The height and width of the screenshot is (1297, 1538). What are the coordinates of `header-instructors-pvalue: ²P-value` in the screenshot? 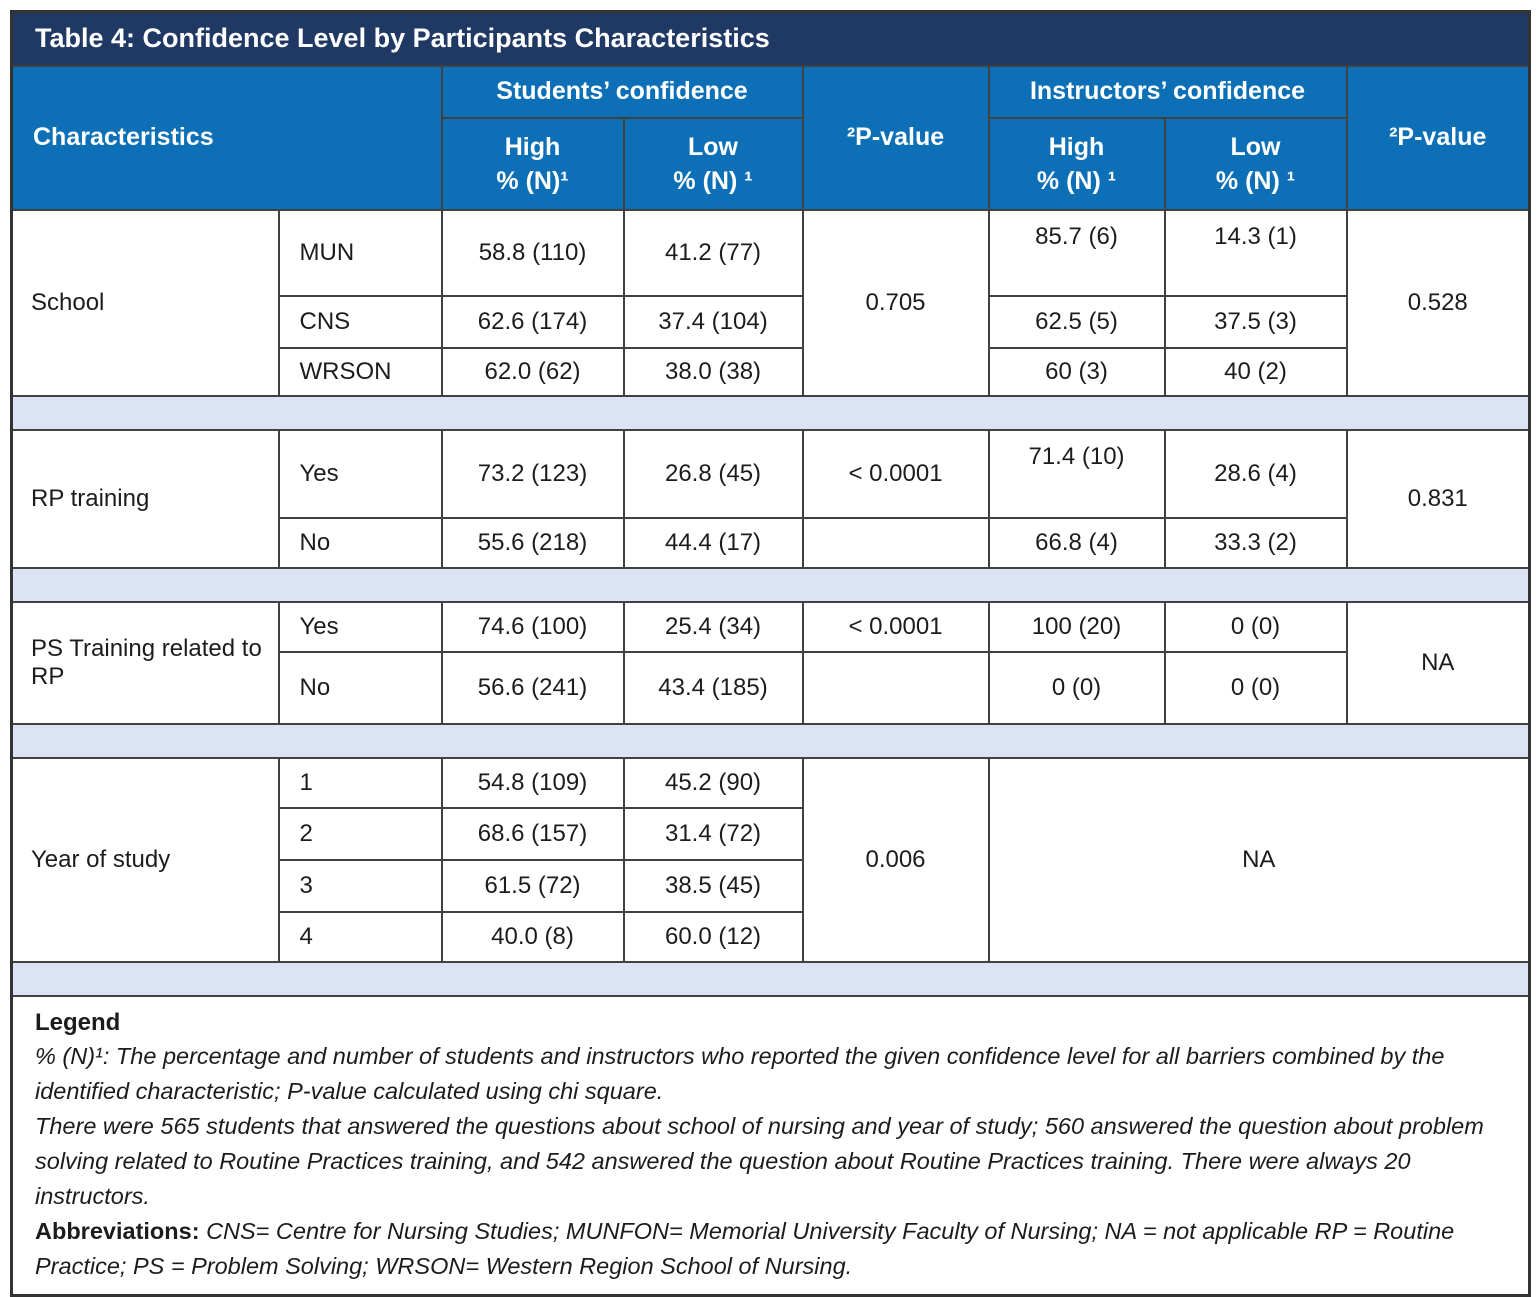 It's located at (1438, 137).